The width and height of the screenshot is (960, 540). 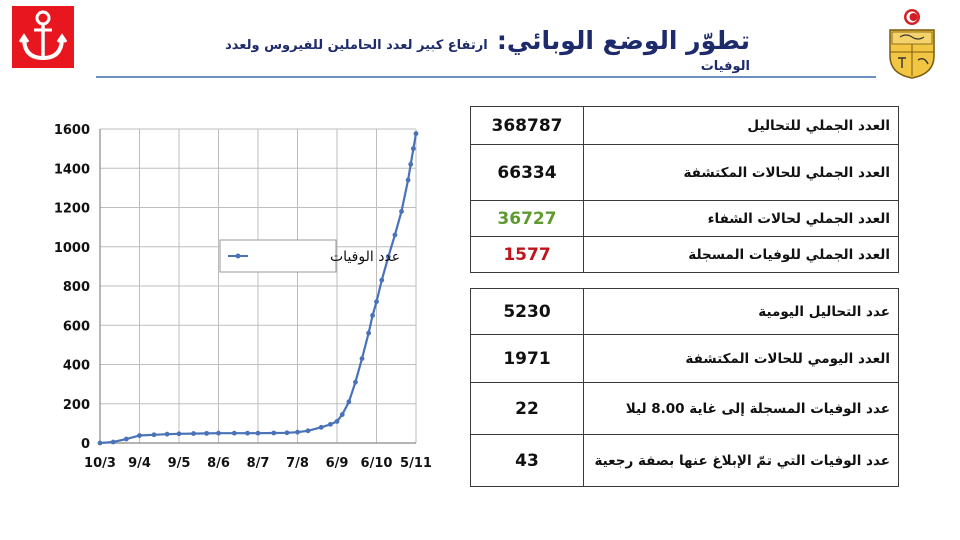 What do you see at coordinates (527, 408) in the screenshot?
I see `daily-value: 22` at bounding box center [527, 408].